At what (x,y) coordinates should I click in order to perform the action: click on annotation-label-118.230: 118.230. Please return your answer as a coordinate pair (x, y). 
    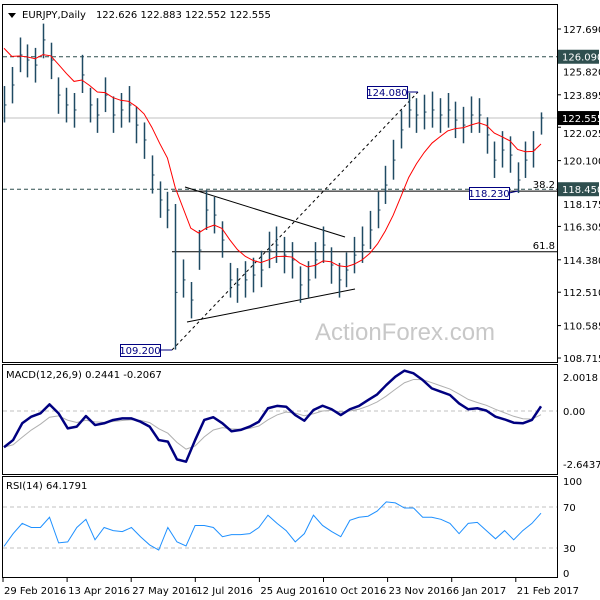
    Looking at the image, I should click on (488, 194).